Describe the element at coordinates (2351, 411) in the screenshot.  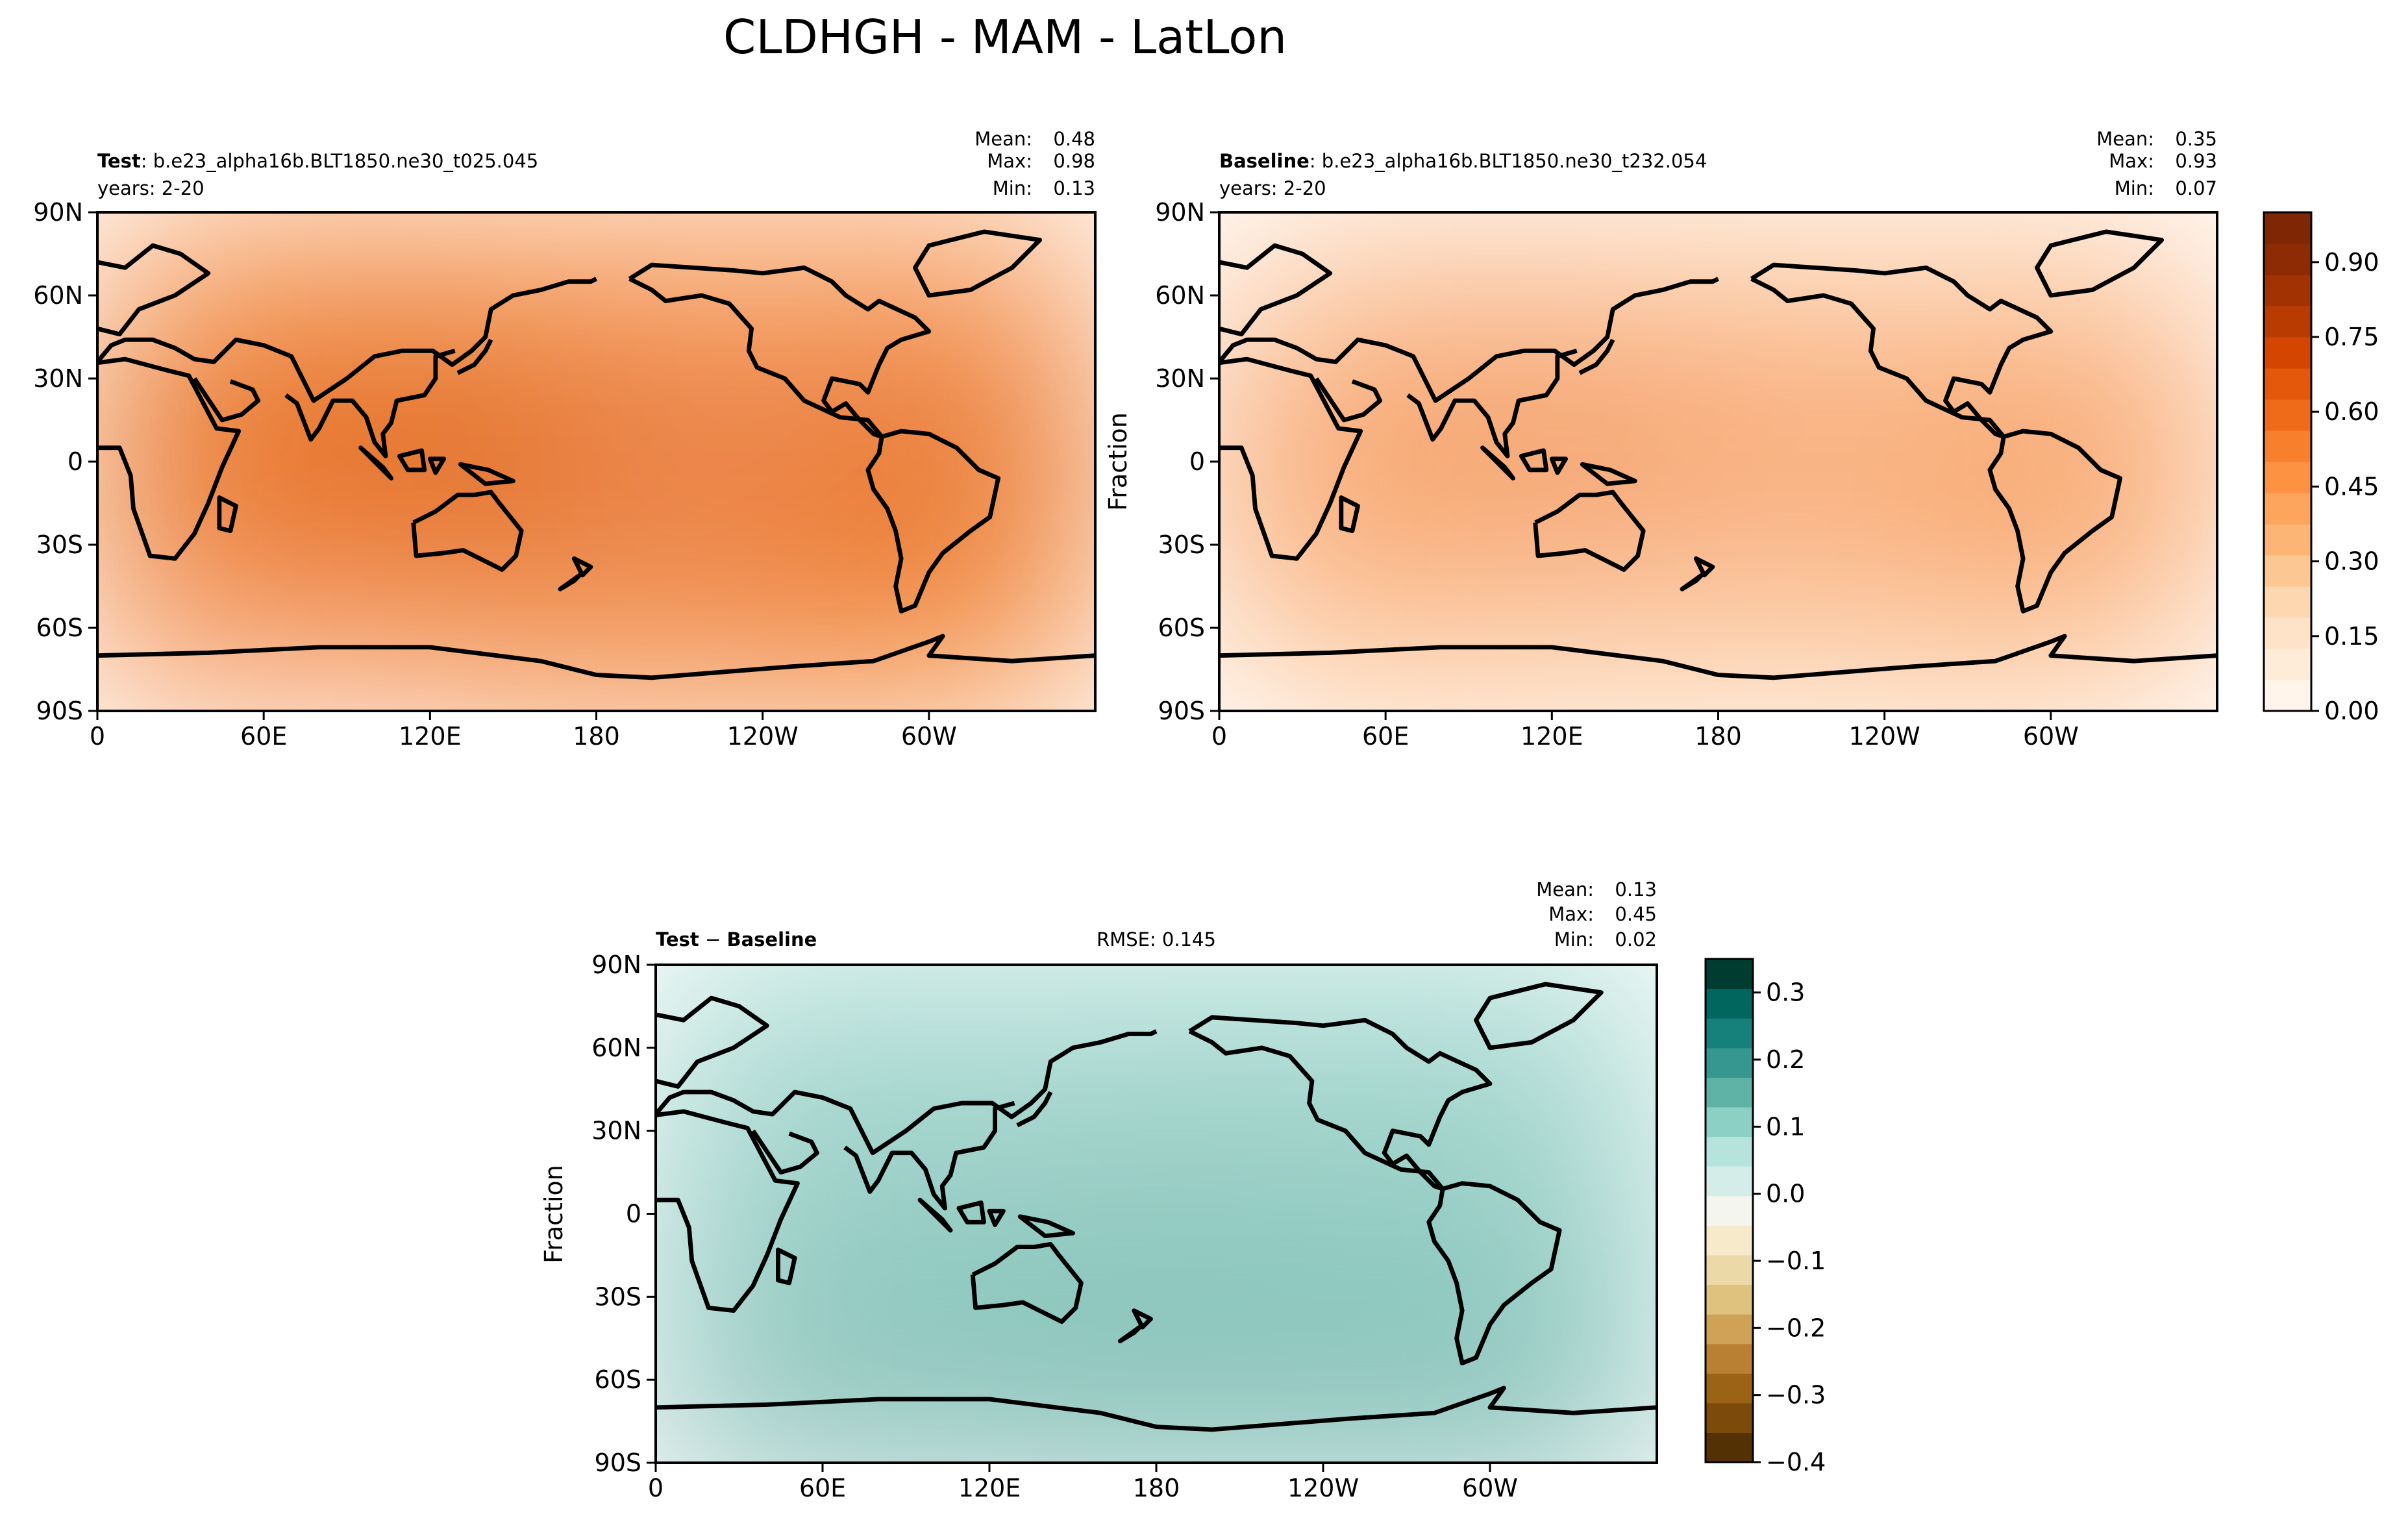
I see `baseline-colorbar-label: 0.60` at that location.